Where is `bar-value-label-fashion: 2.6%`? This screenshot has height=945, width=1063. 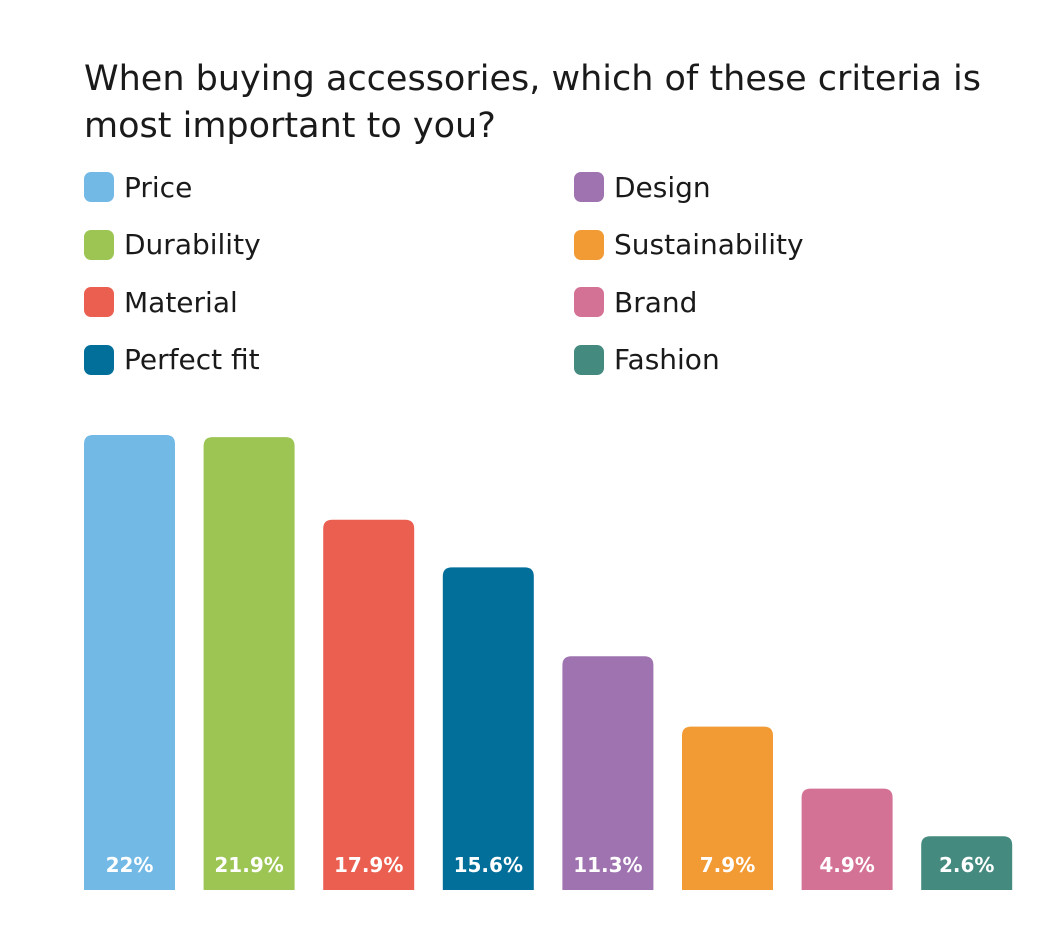 bar-value-label-fashion: 2.6% is located at coordinates (966, 865).